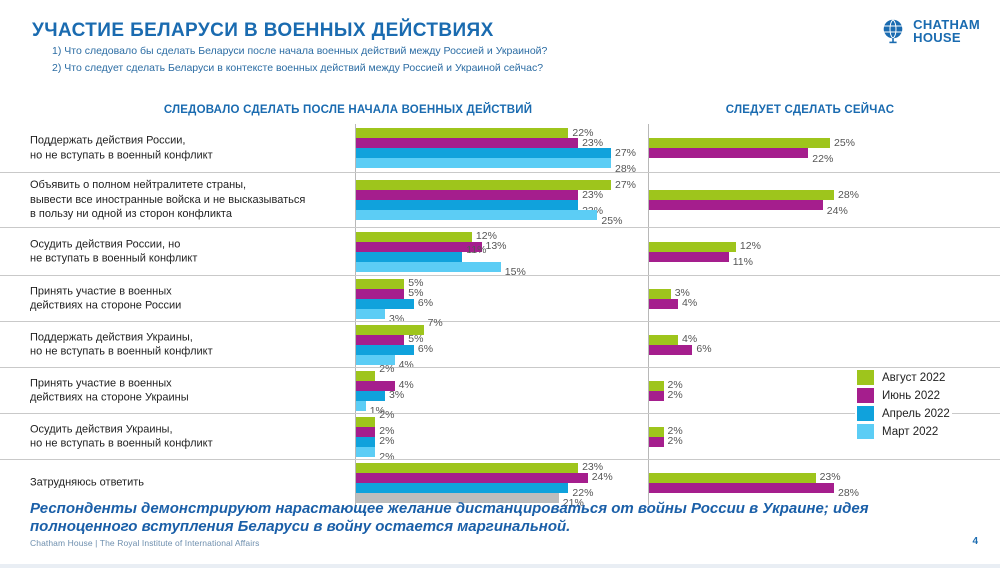  I want to click on bar-value-label: 1%, so click(377, 411).